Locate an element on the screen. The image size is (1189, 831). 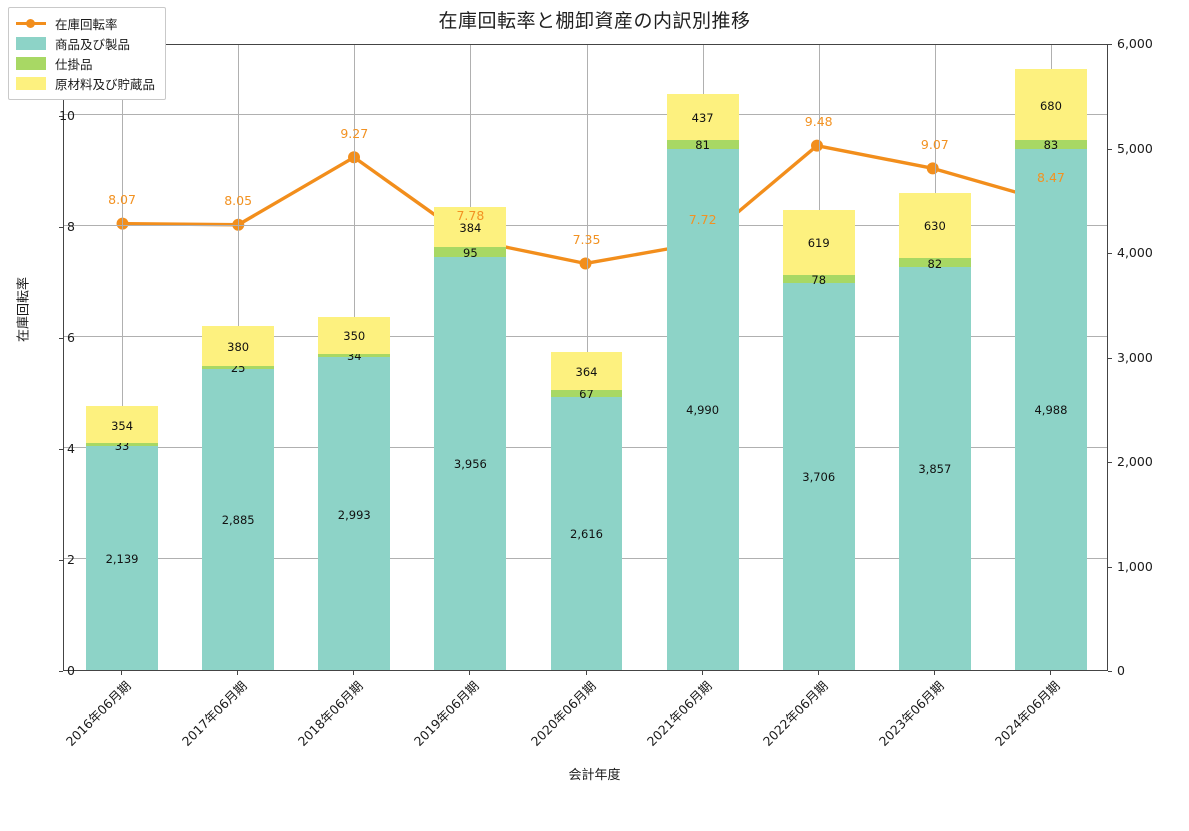
bar-value-label: 3,857 is located at coordinates (935, 469).